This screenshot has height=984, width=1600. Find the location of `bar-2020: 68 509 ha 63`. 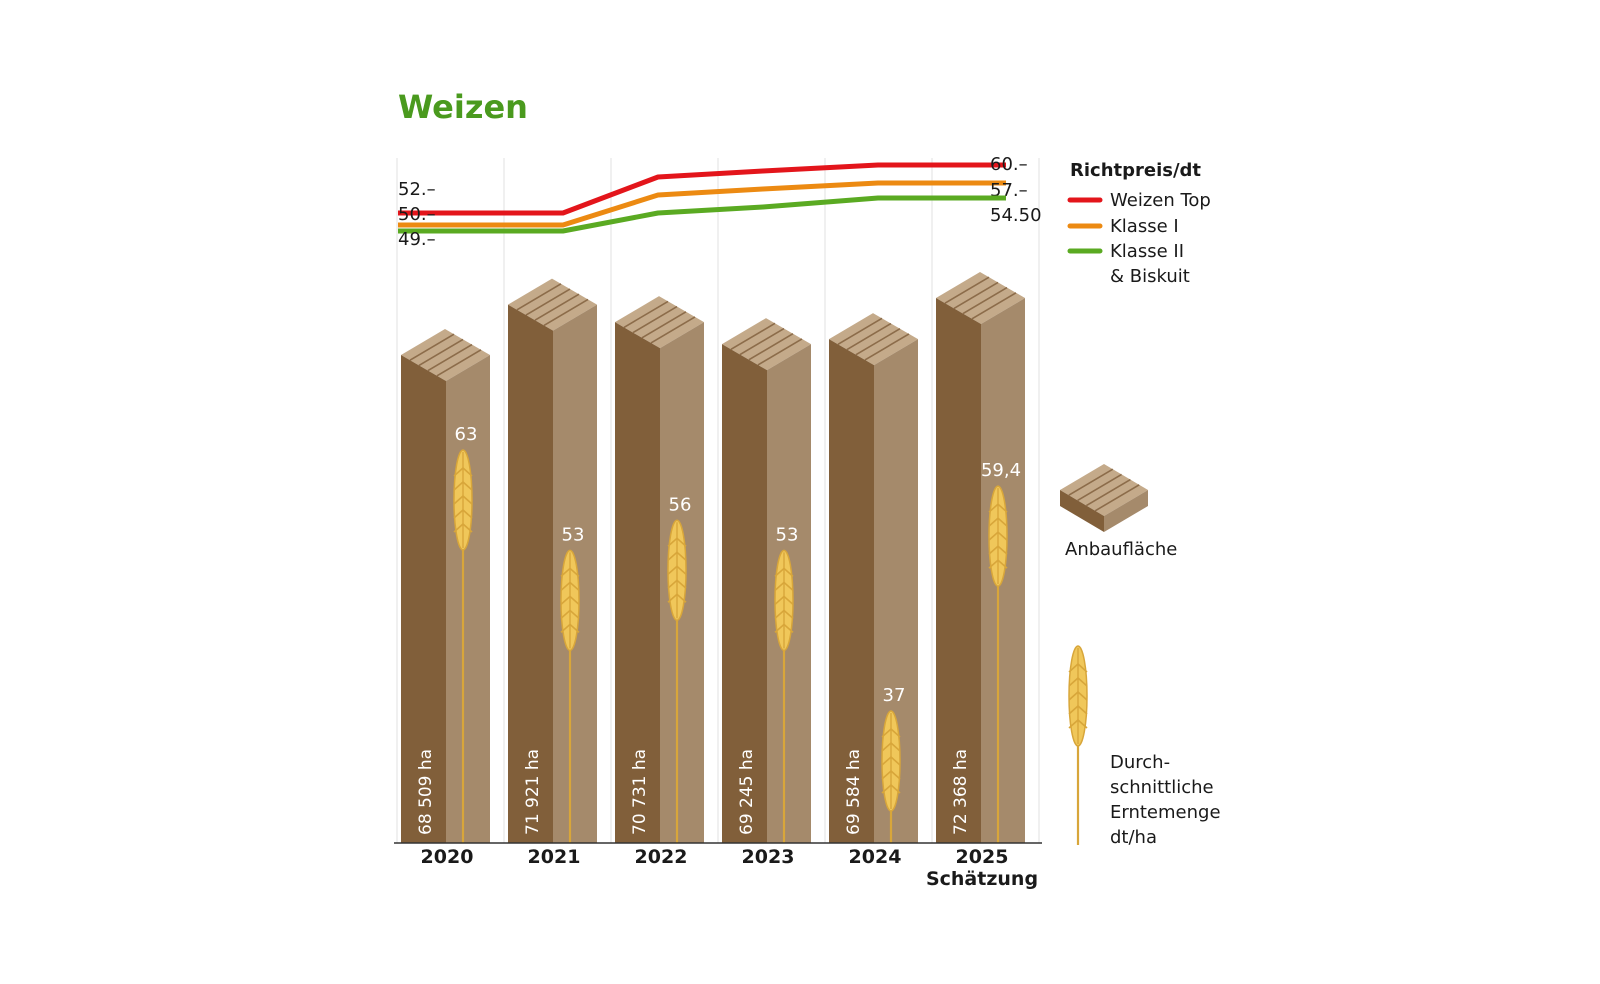

bar-2020: 68 509 ha 63 is located at coordinates (445, 586).